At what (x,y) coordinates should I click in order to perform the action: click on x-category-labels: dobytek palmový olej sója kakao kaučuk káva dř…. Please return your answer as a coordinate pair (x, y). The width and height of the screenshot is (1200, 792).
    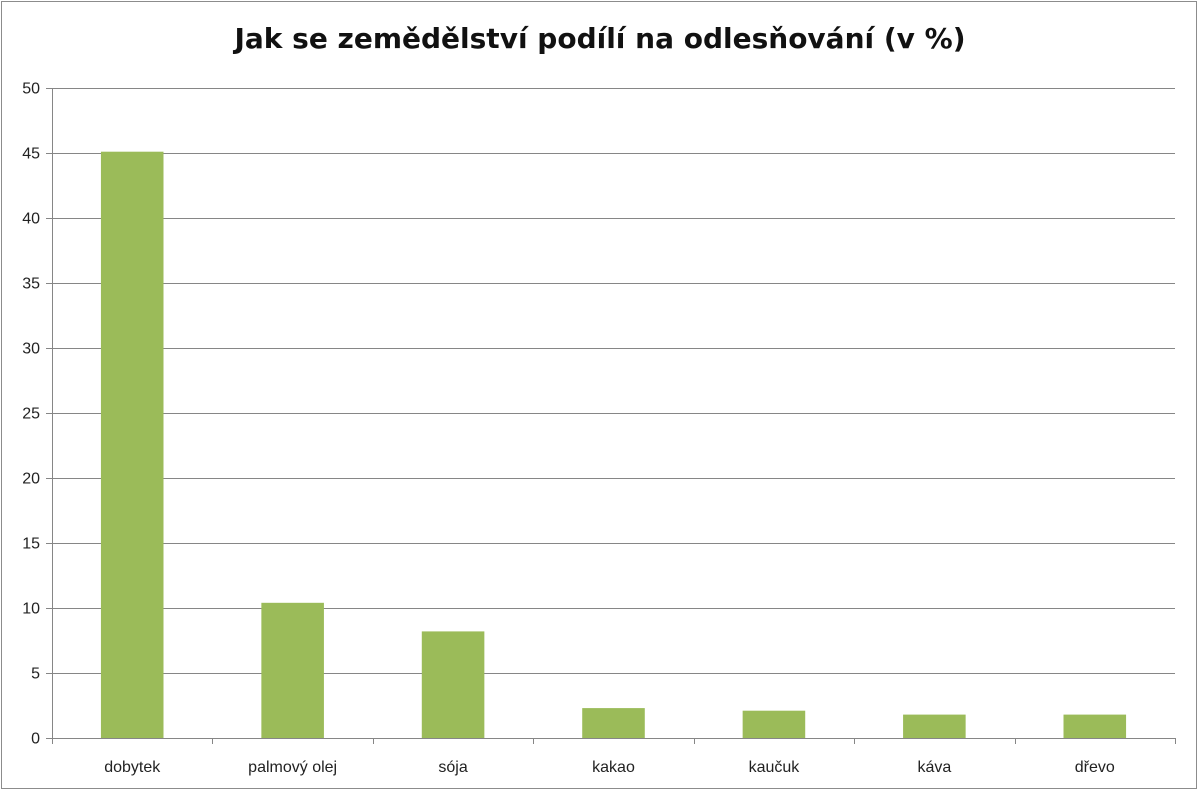
    Looking at the image, I should click on (609, 767).